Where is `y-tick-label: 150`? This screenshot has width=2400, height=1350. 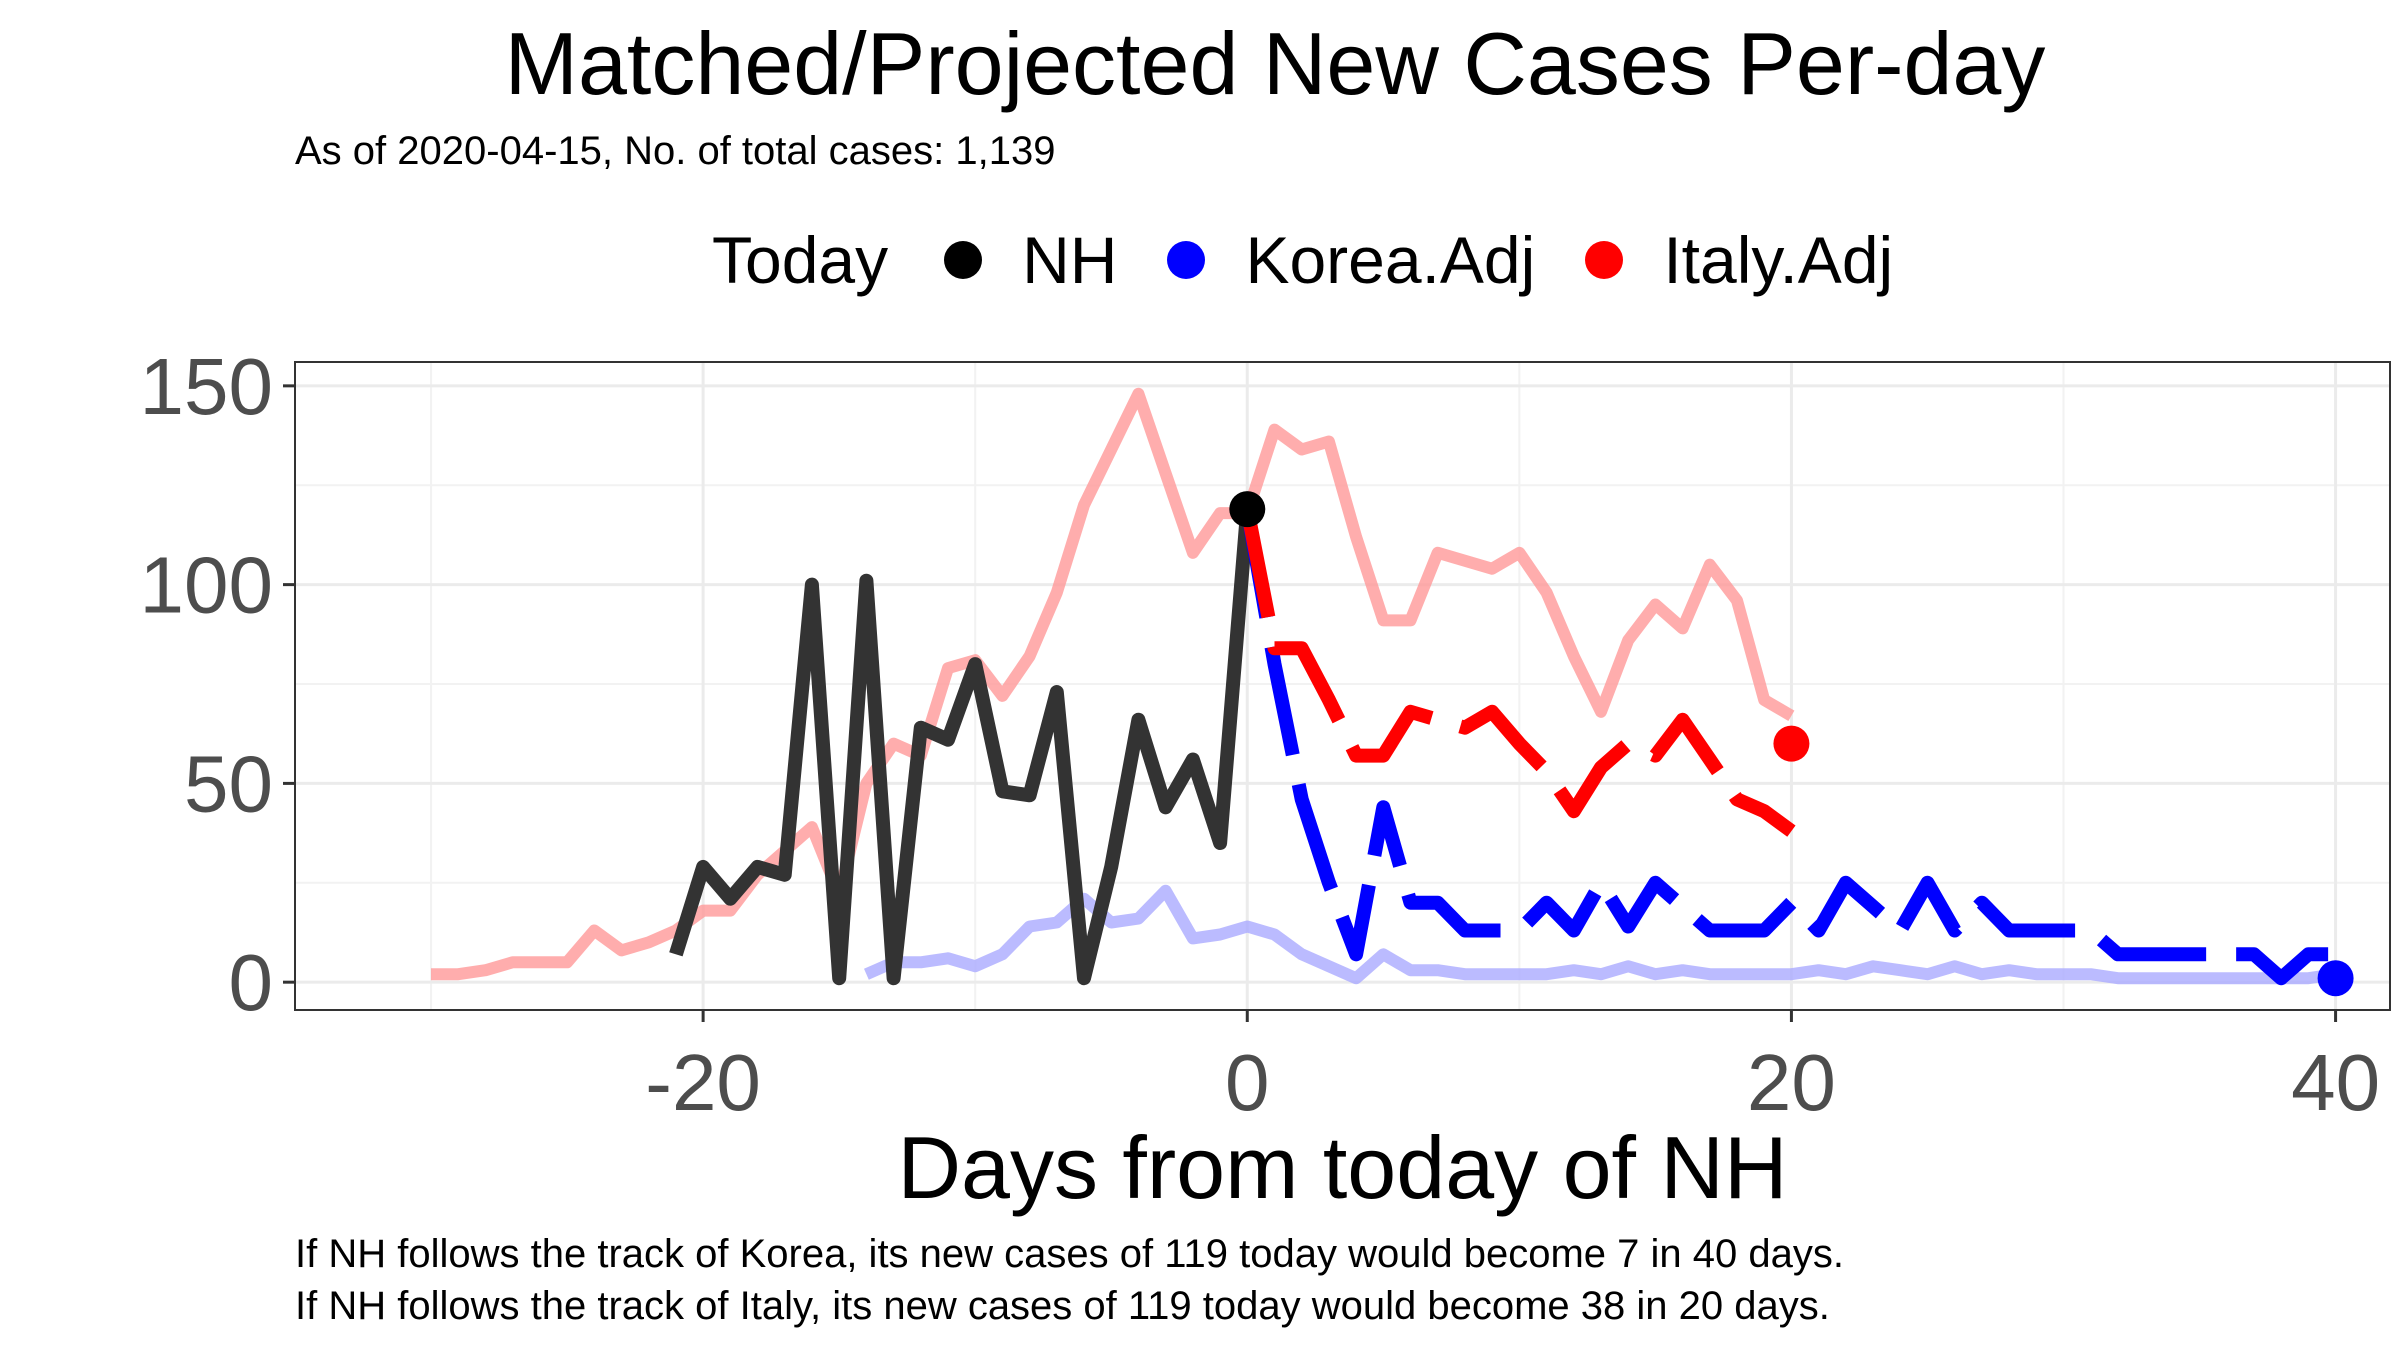 y-tick-label: 150 is located at coordinates (206, 386).